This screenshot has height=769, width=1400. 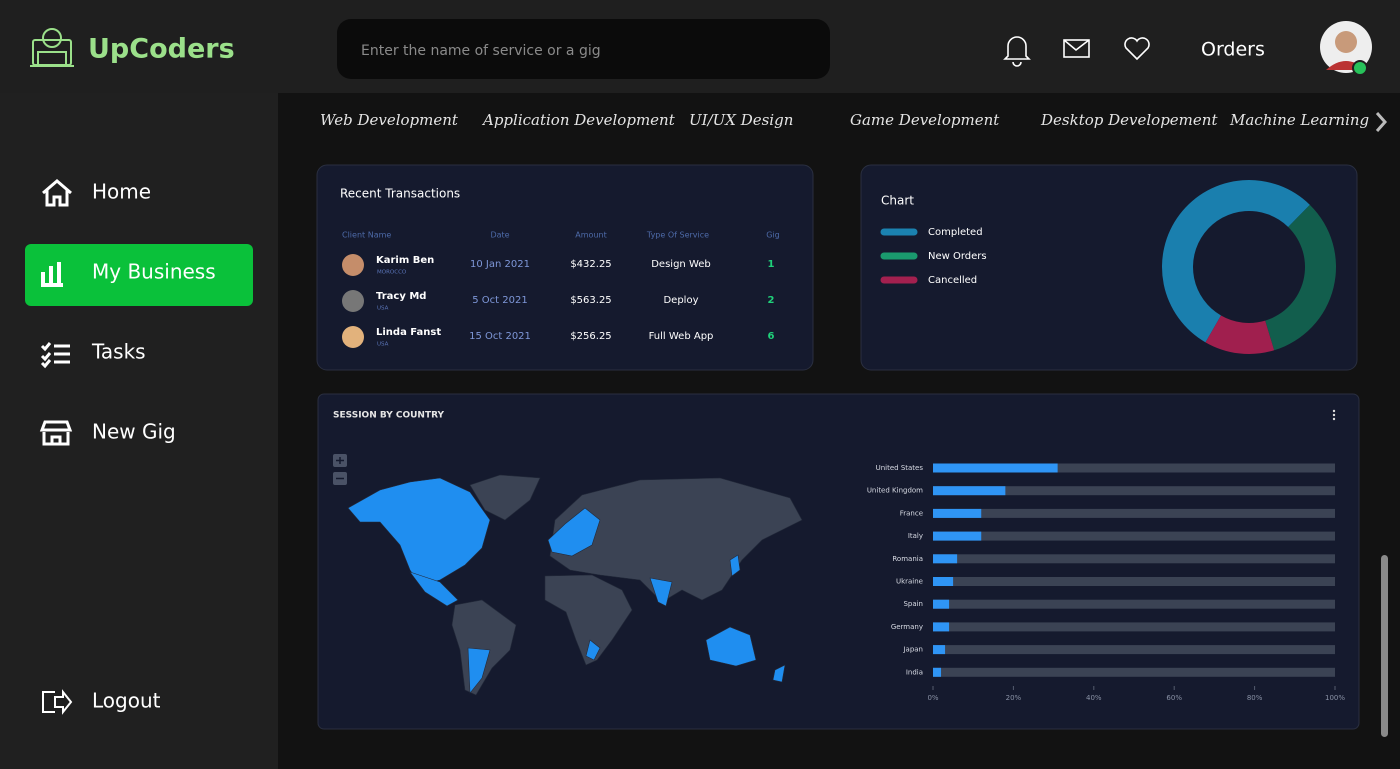 I want to click on column-header: Date, so click(x=499, y=235).